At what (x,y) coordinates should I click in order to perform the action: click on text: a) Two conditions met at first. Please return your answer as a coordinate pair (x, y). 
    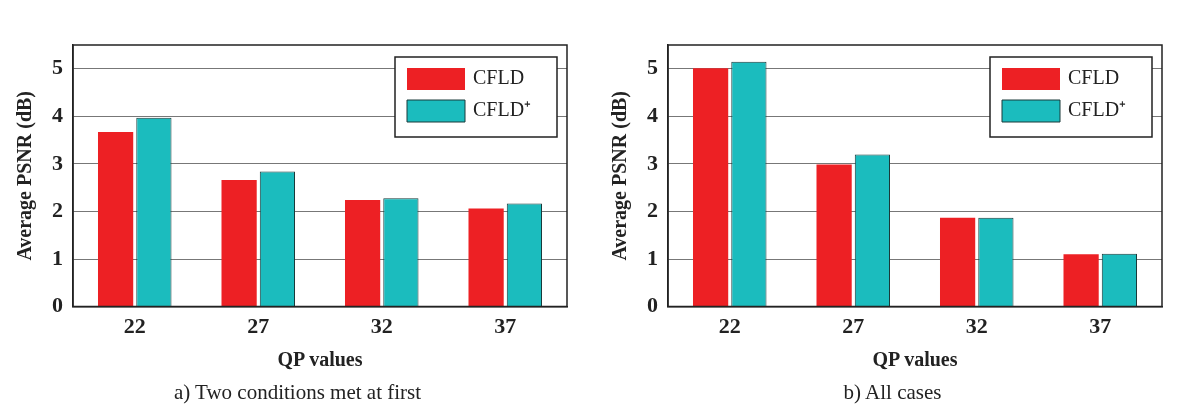
    Looking at the image, I should click on (297, 392).